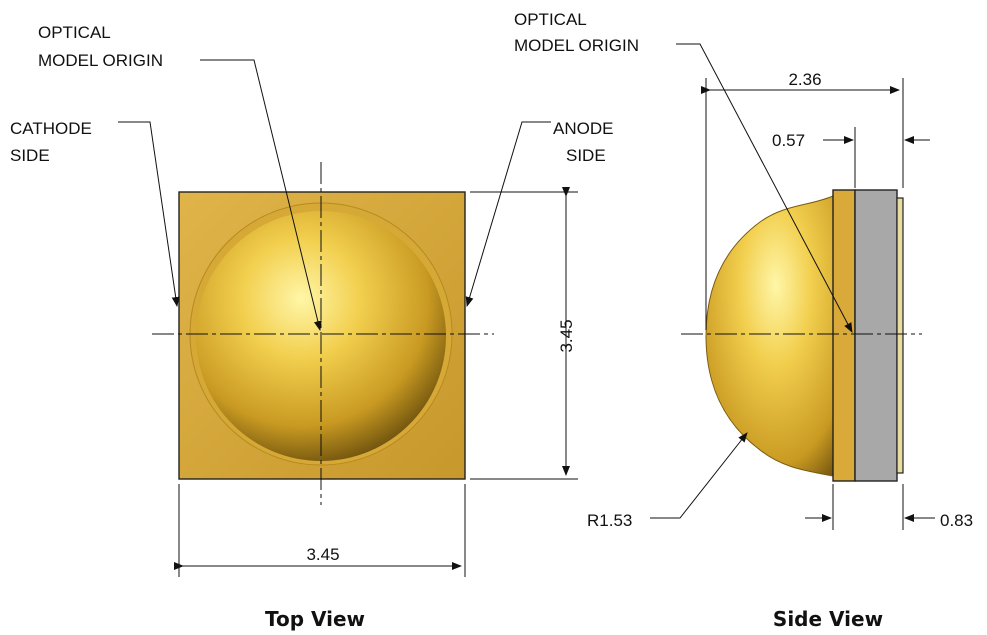  Describe the element at coordinates (828, 619) in the screenshot. I see `side-view-title: Side View` at that location.